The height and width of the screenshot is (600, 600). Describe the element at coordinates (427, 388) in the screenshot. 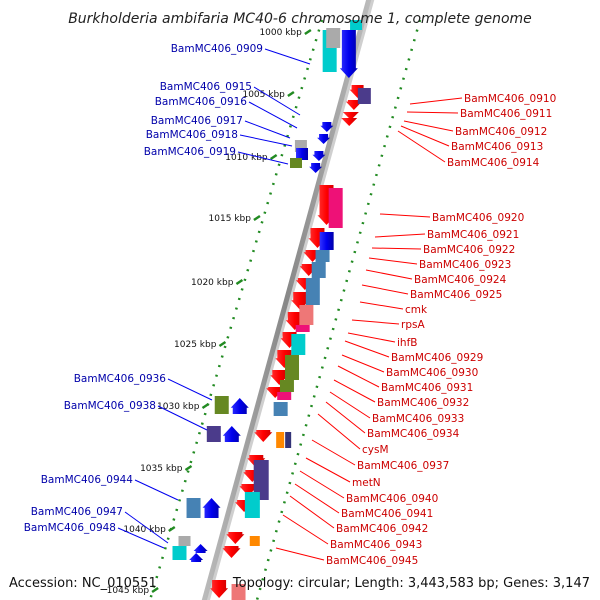

I see `gene-label-right: BamMC406_0931` at that location.